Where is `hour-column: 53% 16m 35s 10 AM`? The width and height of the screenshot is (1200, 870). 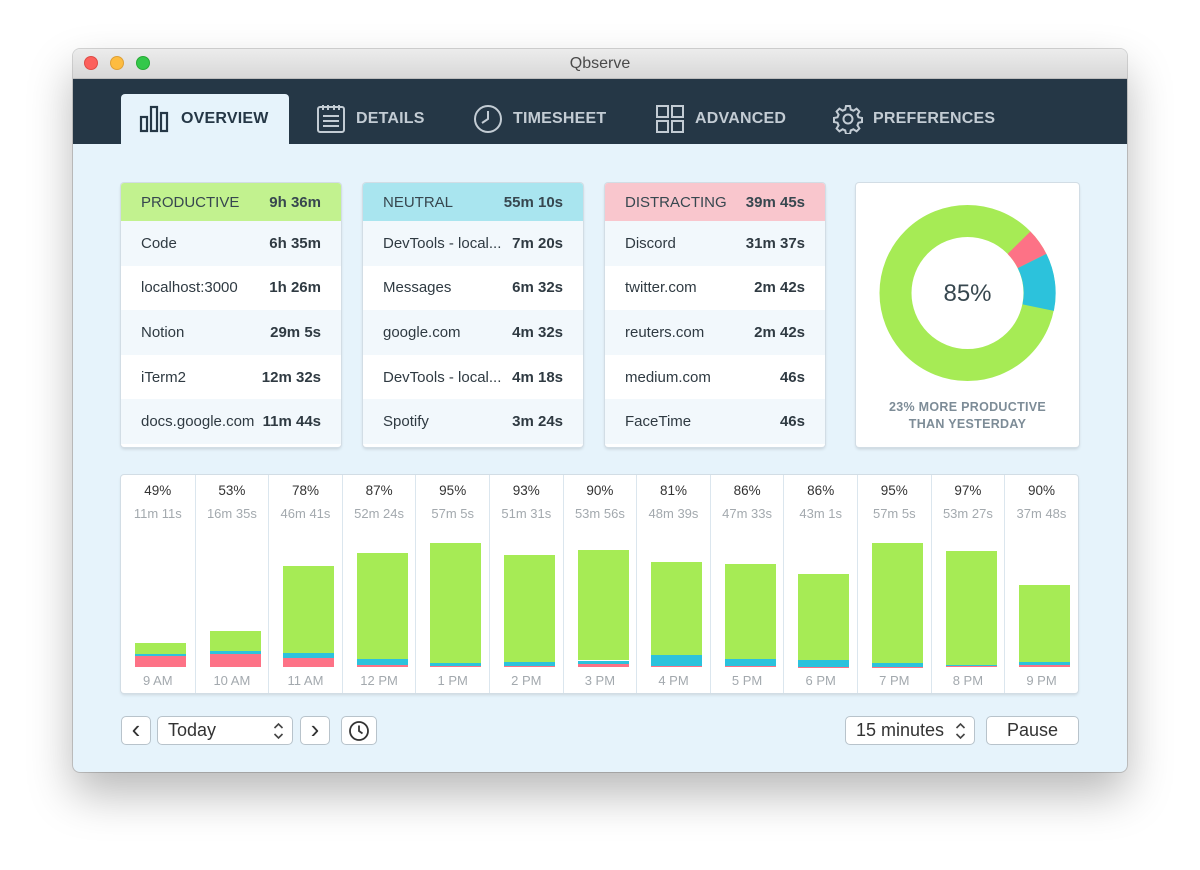 hour-column: 53% 16m 35s 10 AM is located at coordinates (231, 584).